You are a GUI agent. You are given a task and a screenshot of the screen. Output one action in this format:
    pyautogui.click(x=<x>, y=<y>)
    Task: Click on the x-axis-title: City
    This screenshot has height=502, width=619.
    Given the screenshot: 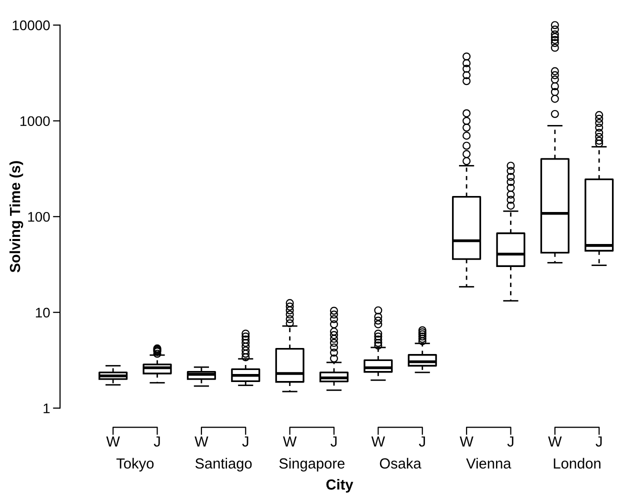 What is the action you would take?
    pyautogui.click(x=340, y=485)
    